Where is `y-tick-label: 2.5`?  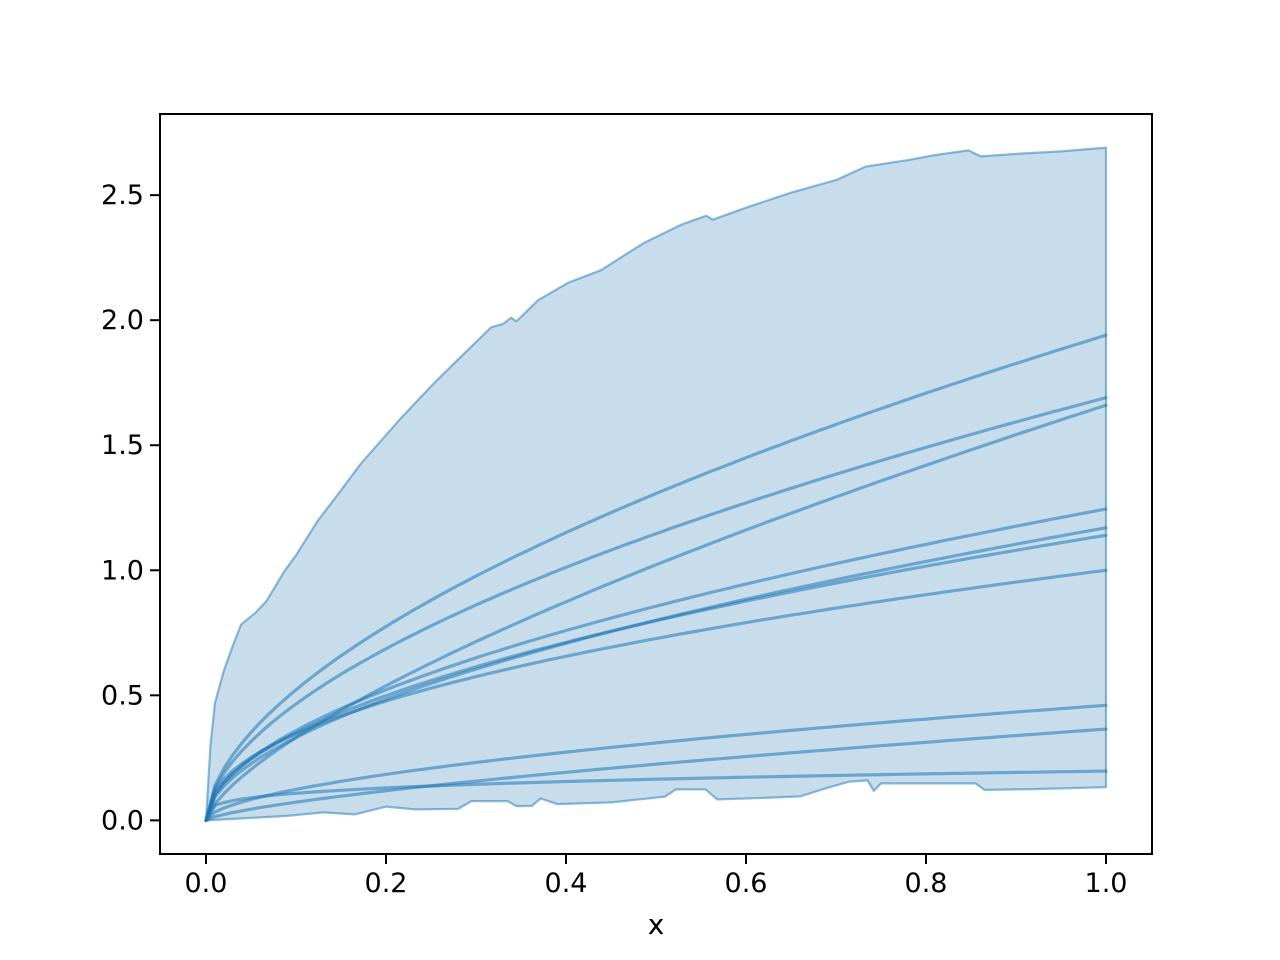 y-tick-label: 2.5 is located at coordinates (122, 195).